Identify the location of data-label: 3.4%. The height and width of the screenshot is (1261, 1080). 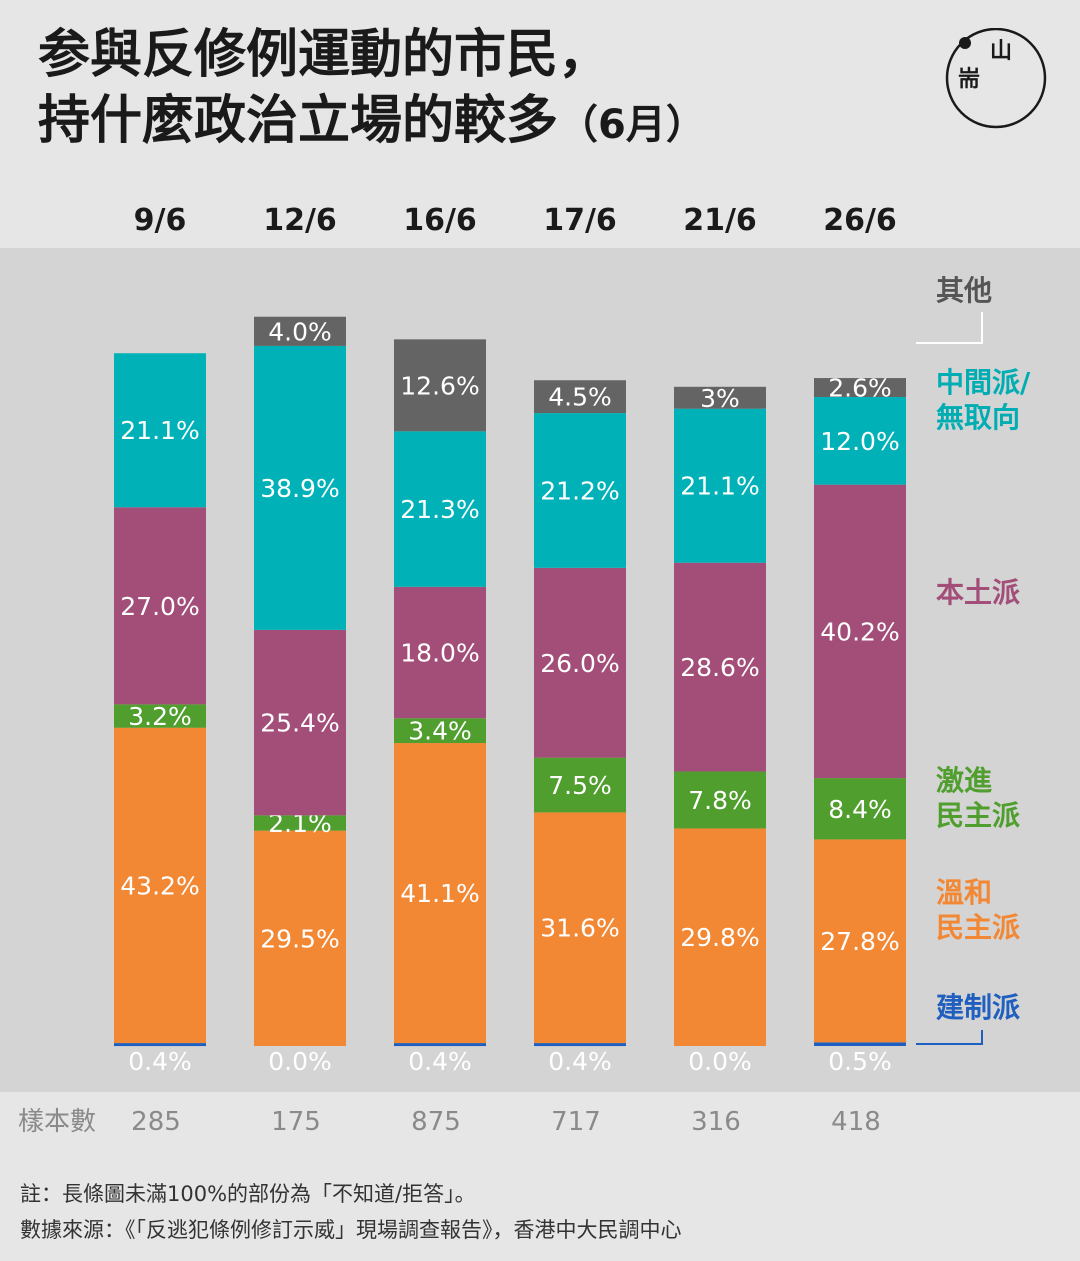
(440, 731).